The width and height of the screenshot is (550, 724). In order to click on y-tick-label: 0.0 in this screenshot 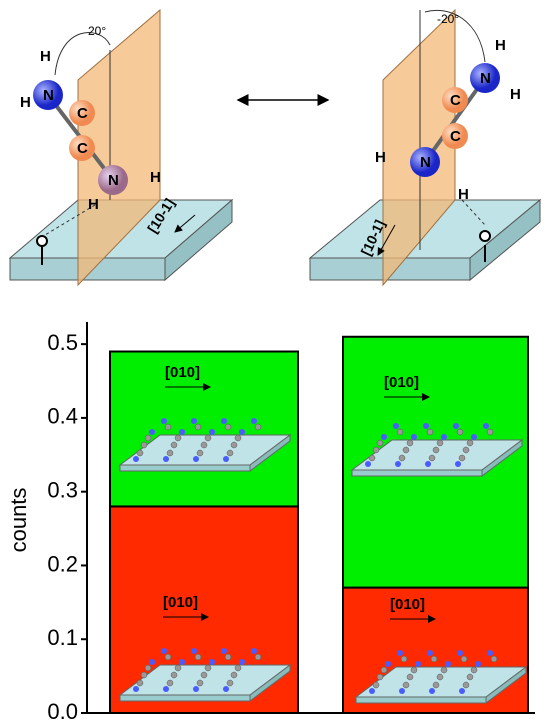, I will do `click(62, 711)`.